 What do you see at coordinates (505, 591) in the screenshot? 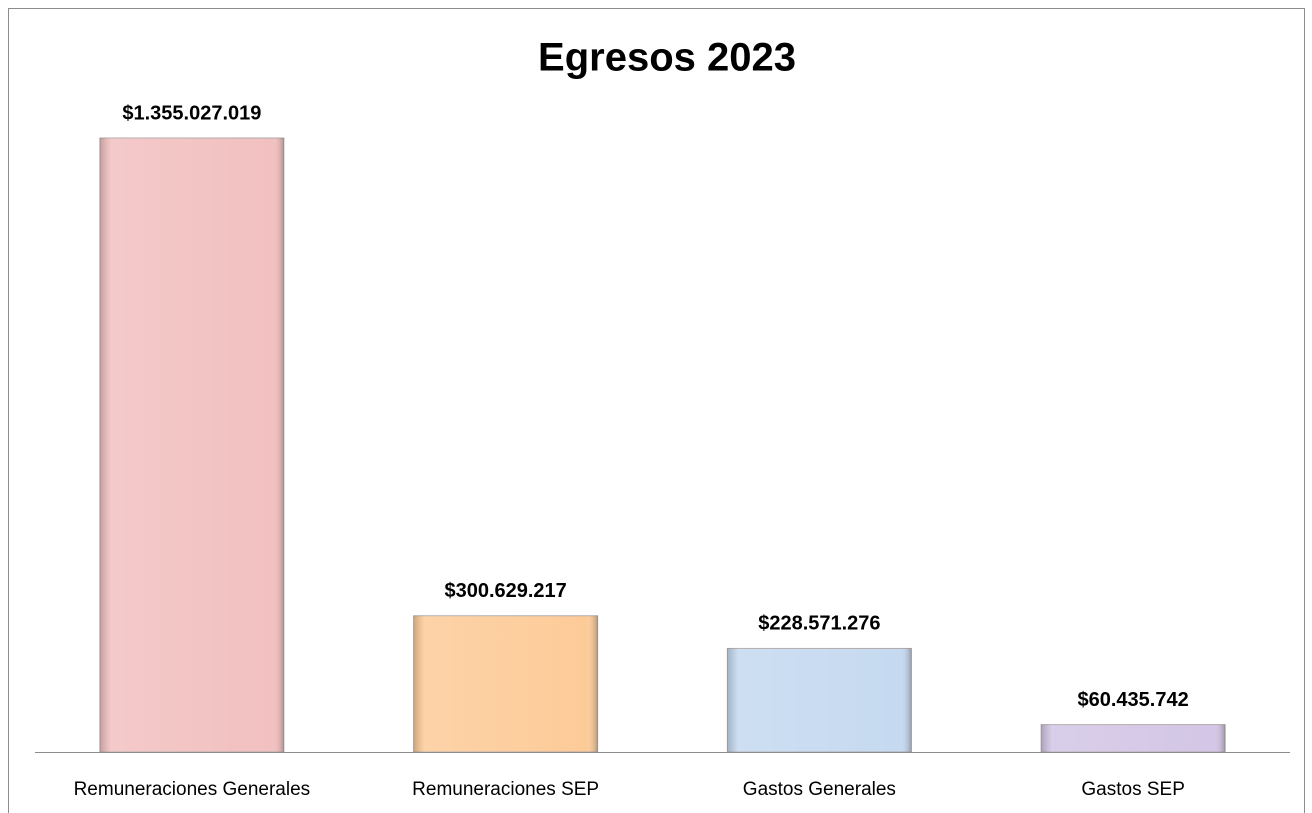
I see `value-label: $300.629.217` at bounding box center [505, 591].